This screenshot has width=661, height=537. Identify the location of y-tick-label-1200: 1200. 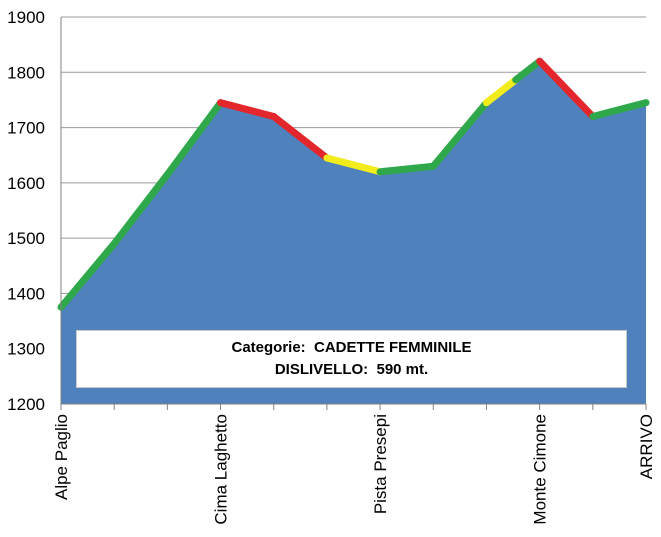
(26, 404).